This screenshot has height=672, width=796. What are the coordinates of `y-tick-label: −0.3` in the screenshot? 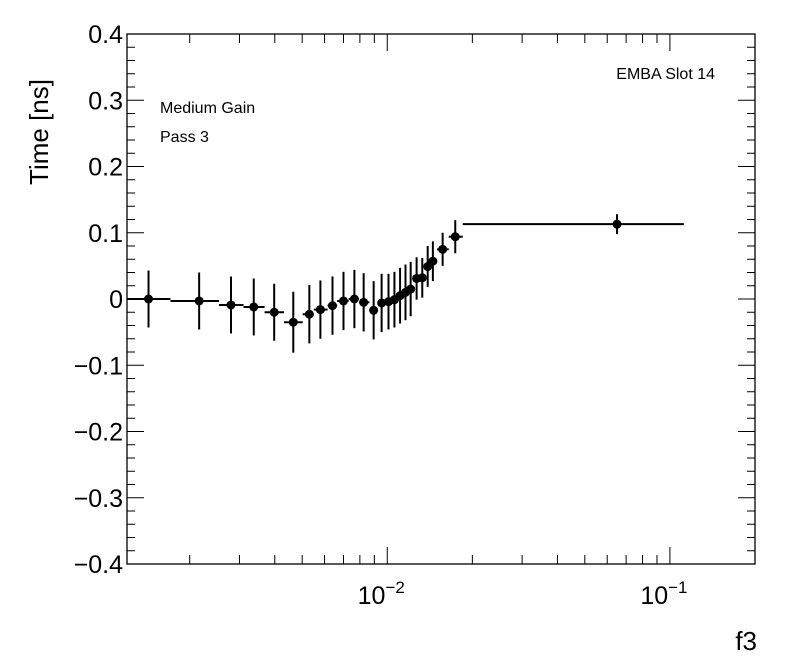 It's located at (98, 499).